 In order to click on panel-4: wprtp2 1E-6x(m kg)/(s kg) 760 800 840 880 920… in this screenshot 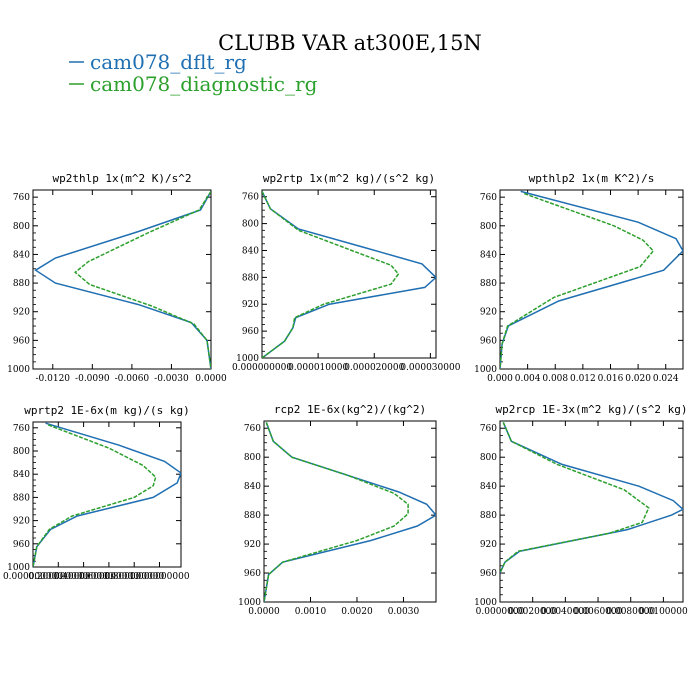, I will do `click(96, 493)`.